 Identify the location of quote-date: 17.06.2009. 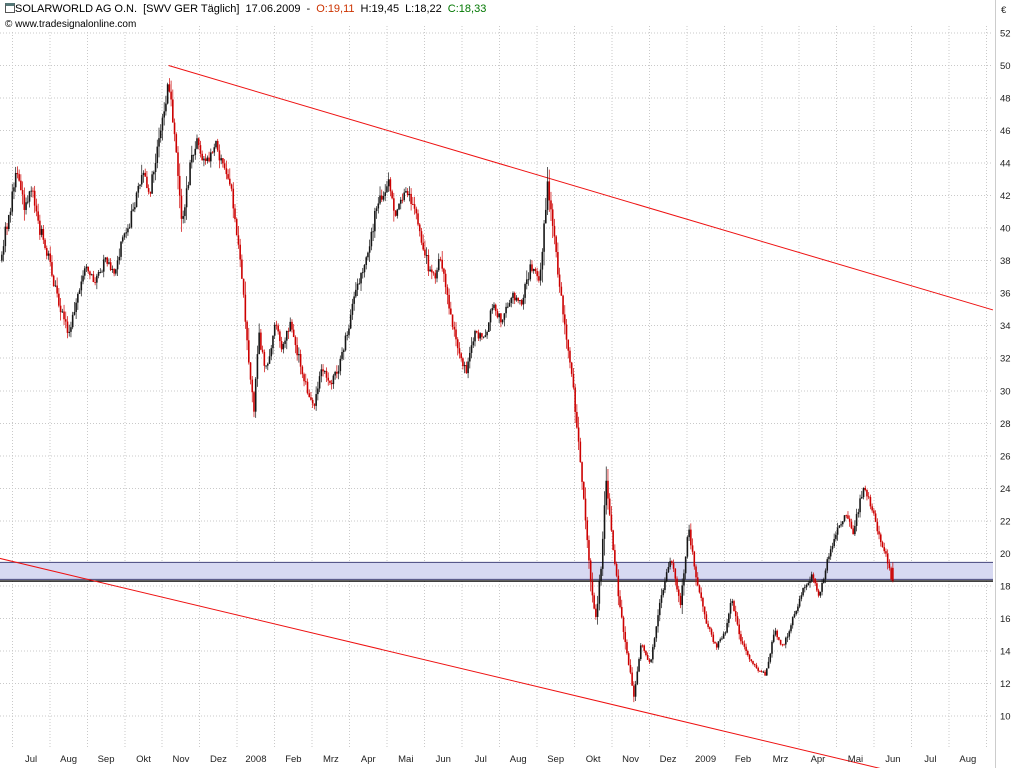
(273, 9).